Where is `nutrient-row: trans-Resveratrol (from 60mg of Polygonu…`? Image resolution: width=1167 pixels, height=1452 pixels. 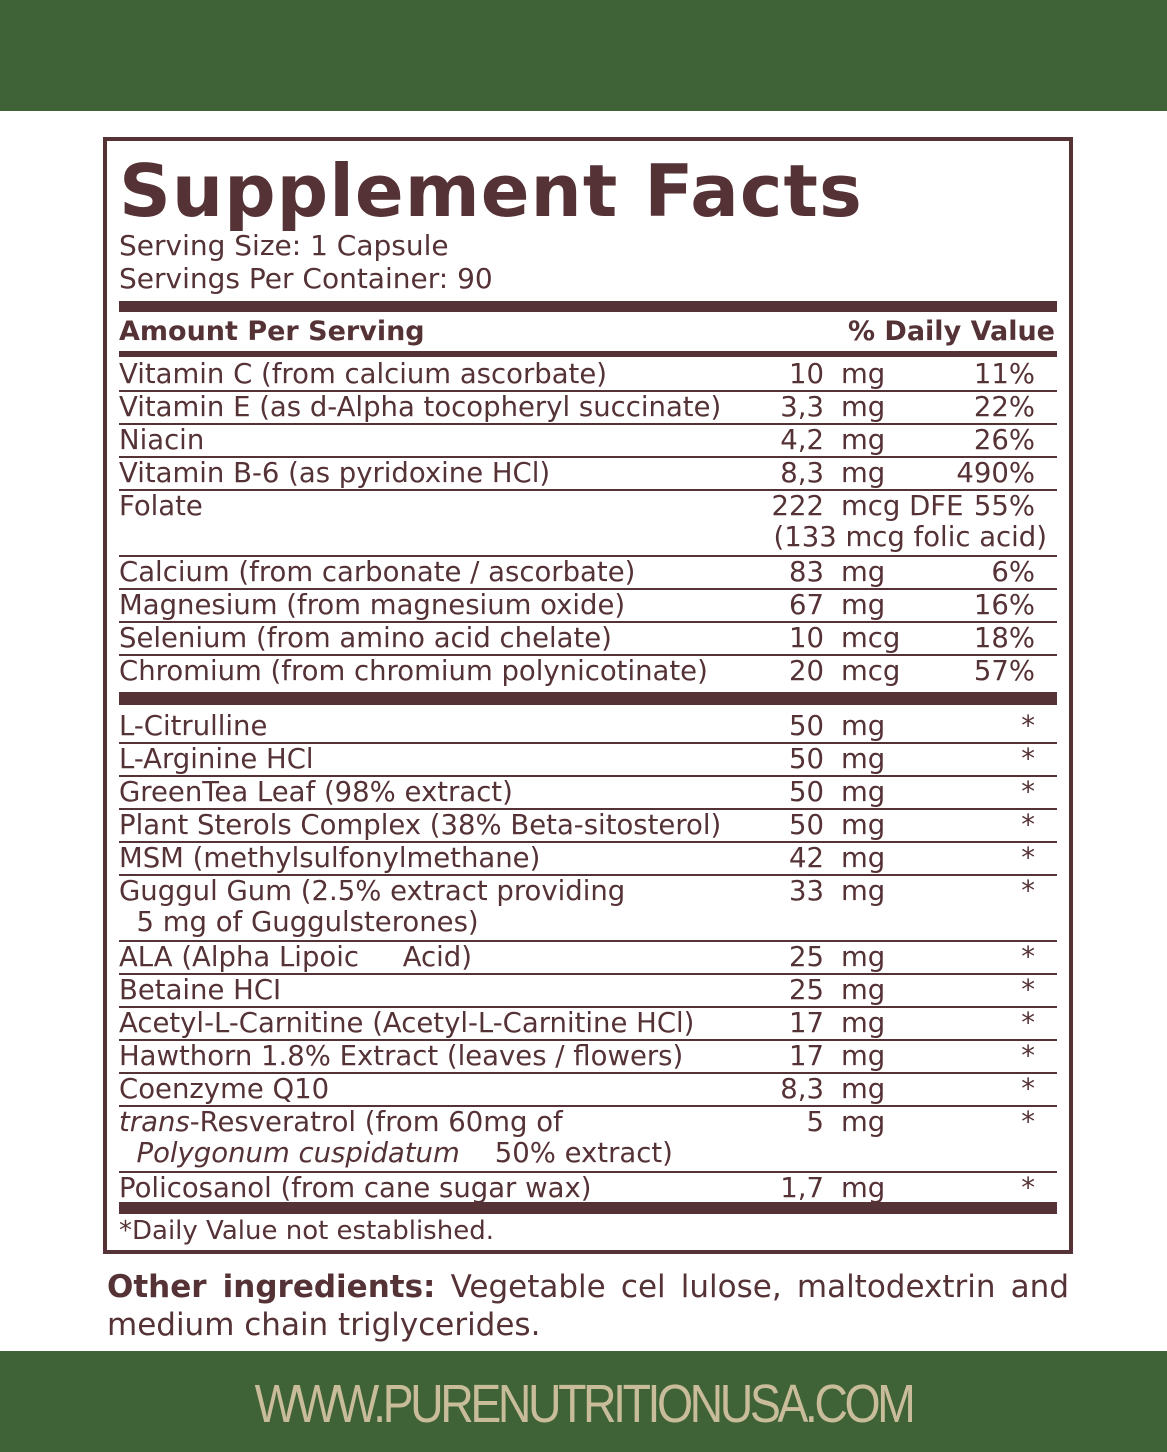 nutrient-row: trans-Resveratrol (from 60mg of Polygonu… is located at coordinates (588, 1140).